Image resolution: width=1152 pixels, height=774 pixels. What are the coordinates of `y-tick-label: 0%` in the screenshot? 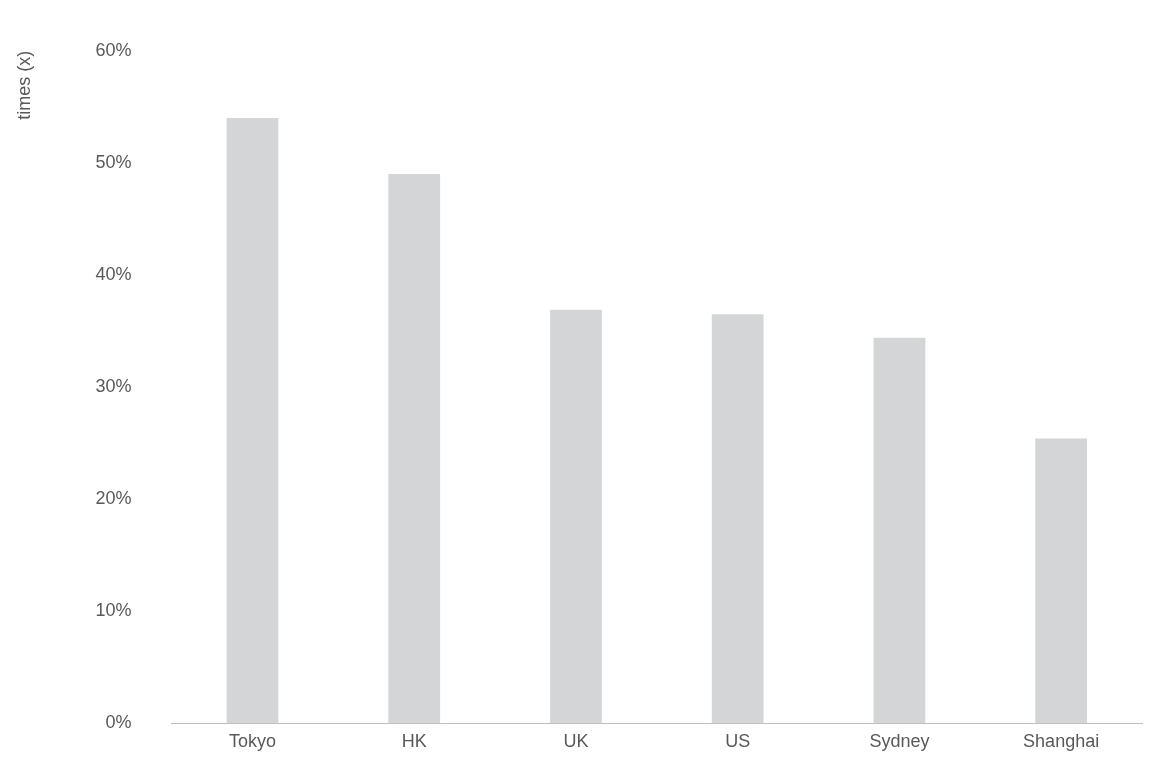 It's located at (118, 722).